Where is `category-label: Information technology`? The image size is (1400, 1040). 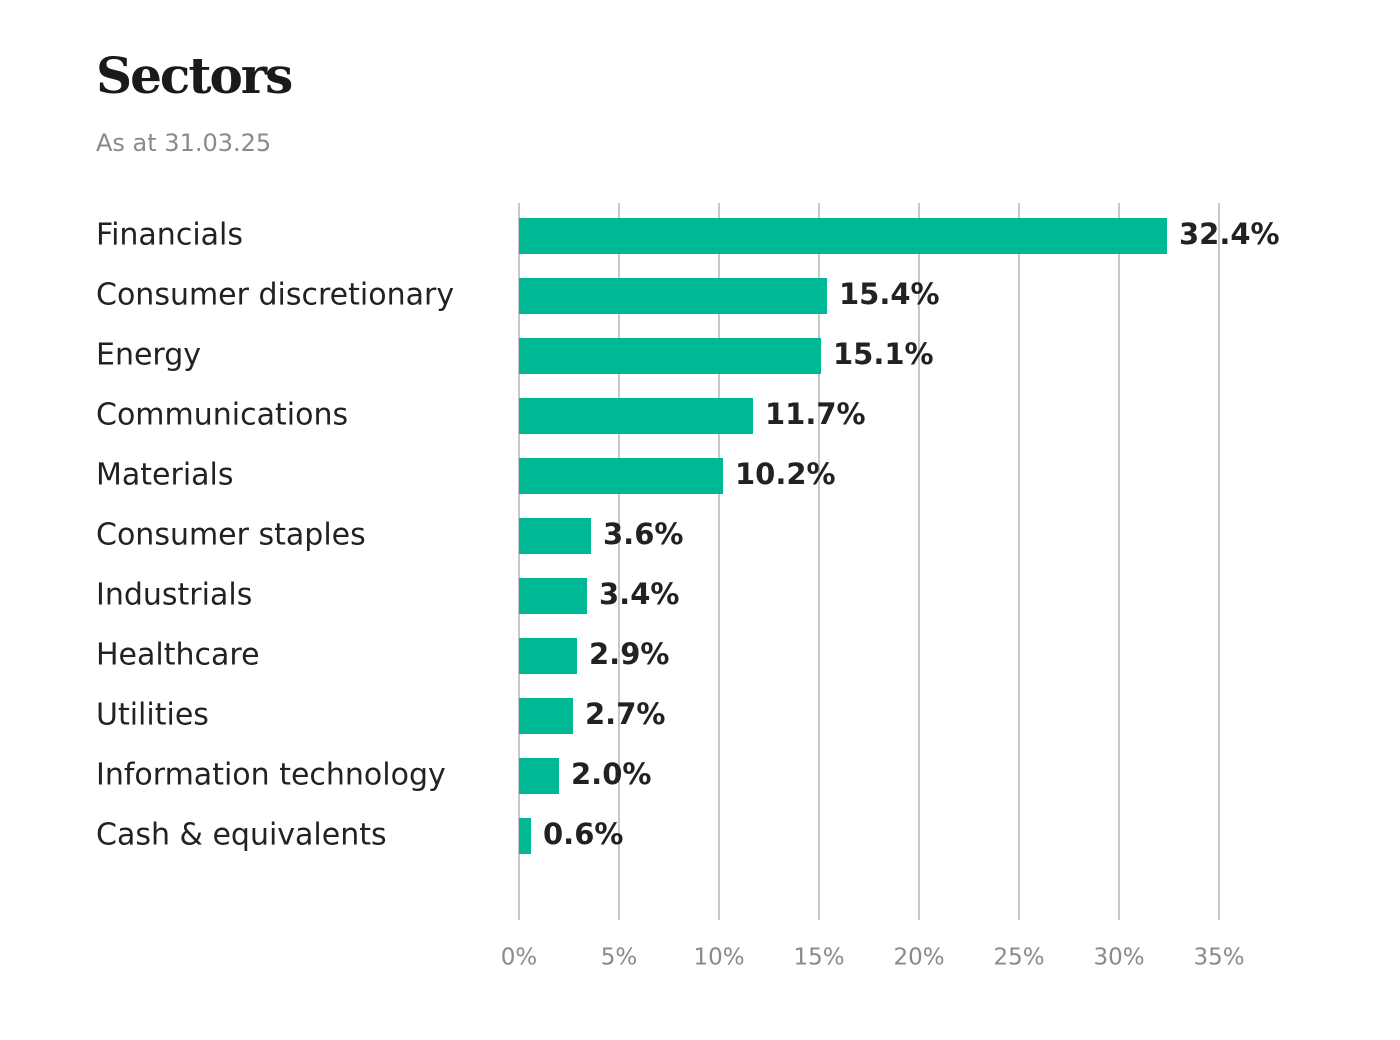
category-label: Information technology is located at coordinates (271, 775).